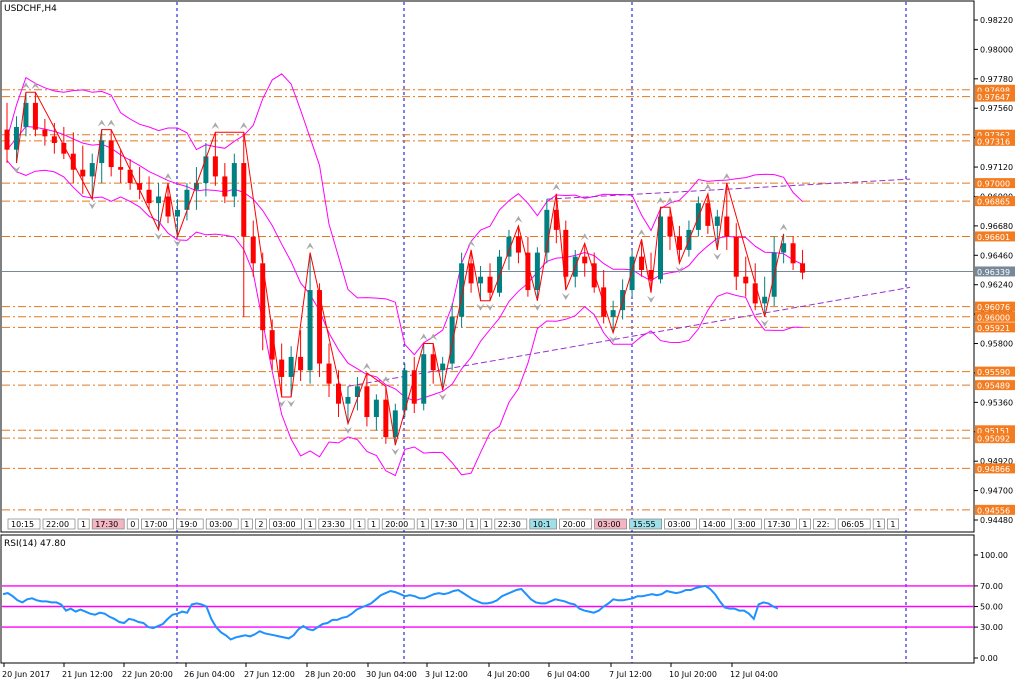  I want to click on time-axis-label: 20 Jun 2017, so click(26, 674).